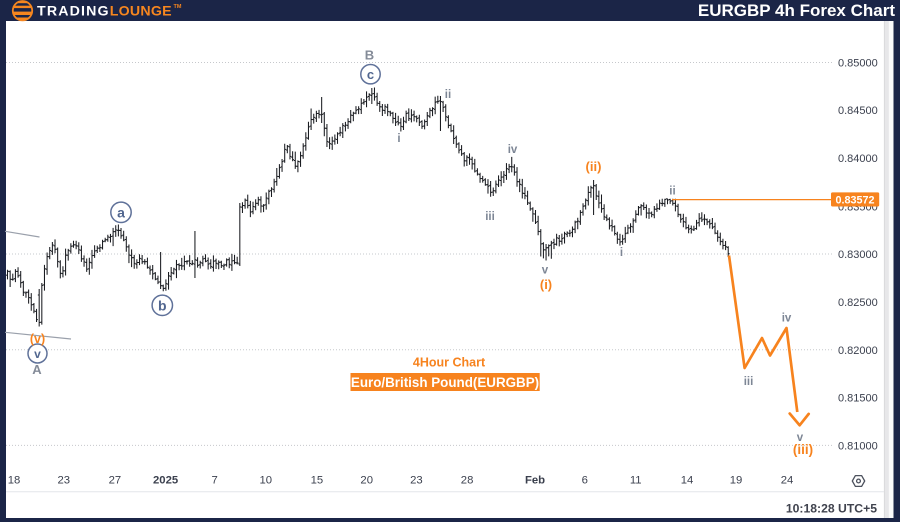  I want to click on svg-text: (i), so click(546, 284).